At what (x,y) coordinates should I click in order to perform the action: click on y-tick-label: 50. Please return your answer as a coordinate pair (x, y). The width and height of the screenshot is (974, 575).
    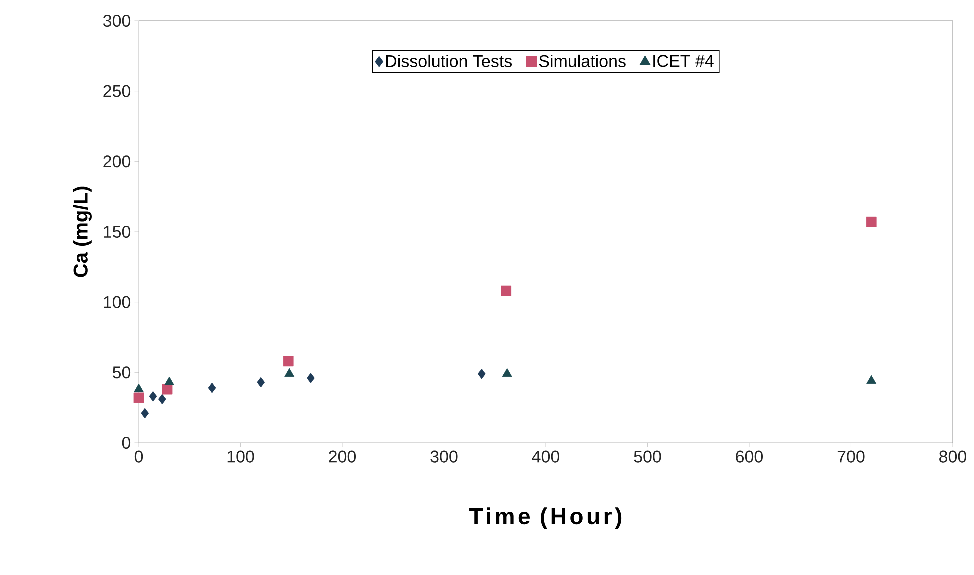
    Looking at the image, I should click on (121, 372).